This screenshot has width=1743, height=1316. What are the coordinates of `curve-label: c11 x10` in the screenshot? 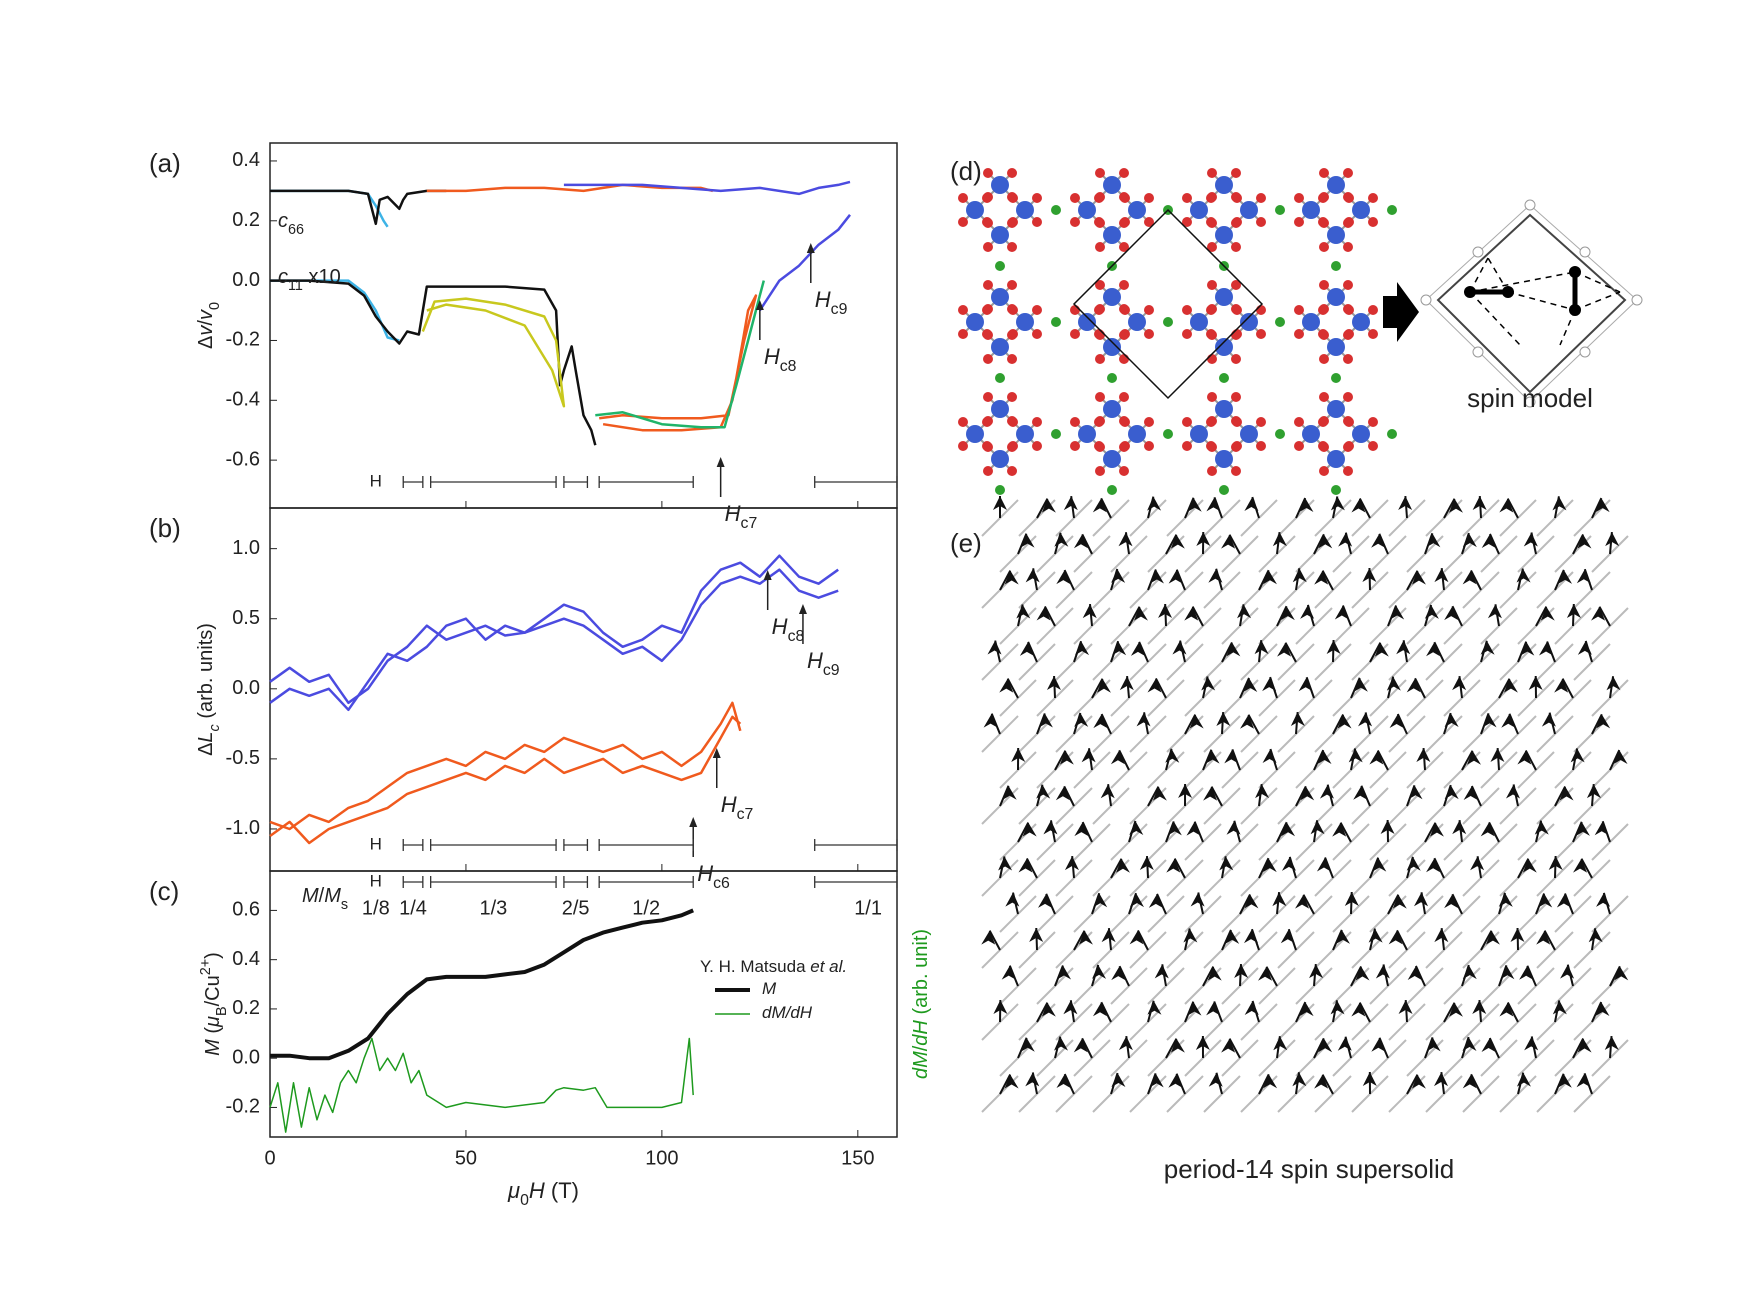 It's located at (309, 280).